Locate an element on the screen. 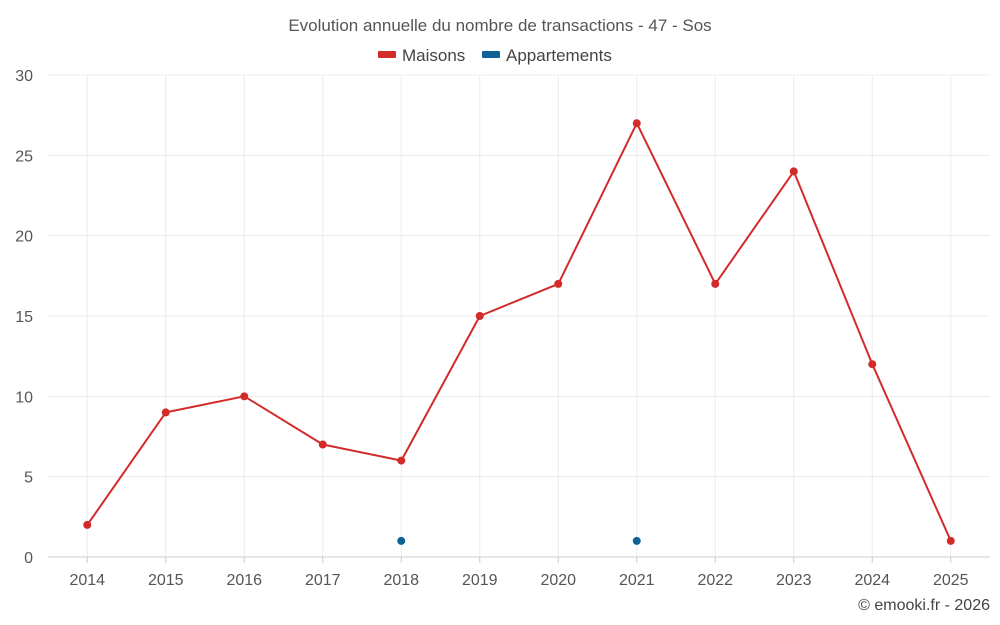 This screenshot has height=625, width=1000. legend-swatch-appartements is located at coordinates (491, 54).